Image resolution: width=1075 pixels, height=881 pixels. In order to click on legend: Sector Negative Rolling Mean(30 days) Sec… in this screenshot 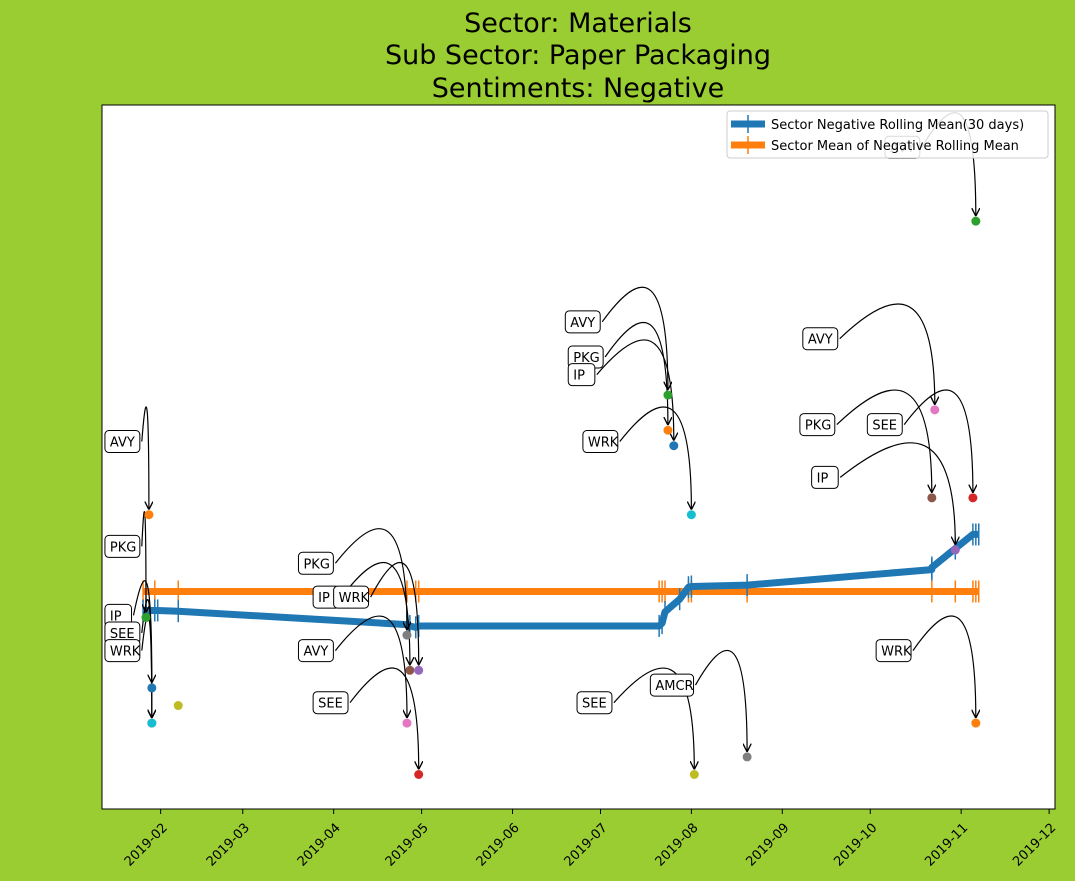, I will do `click(887, 134)`.